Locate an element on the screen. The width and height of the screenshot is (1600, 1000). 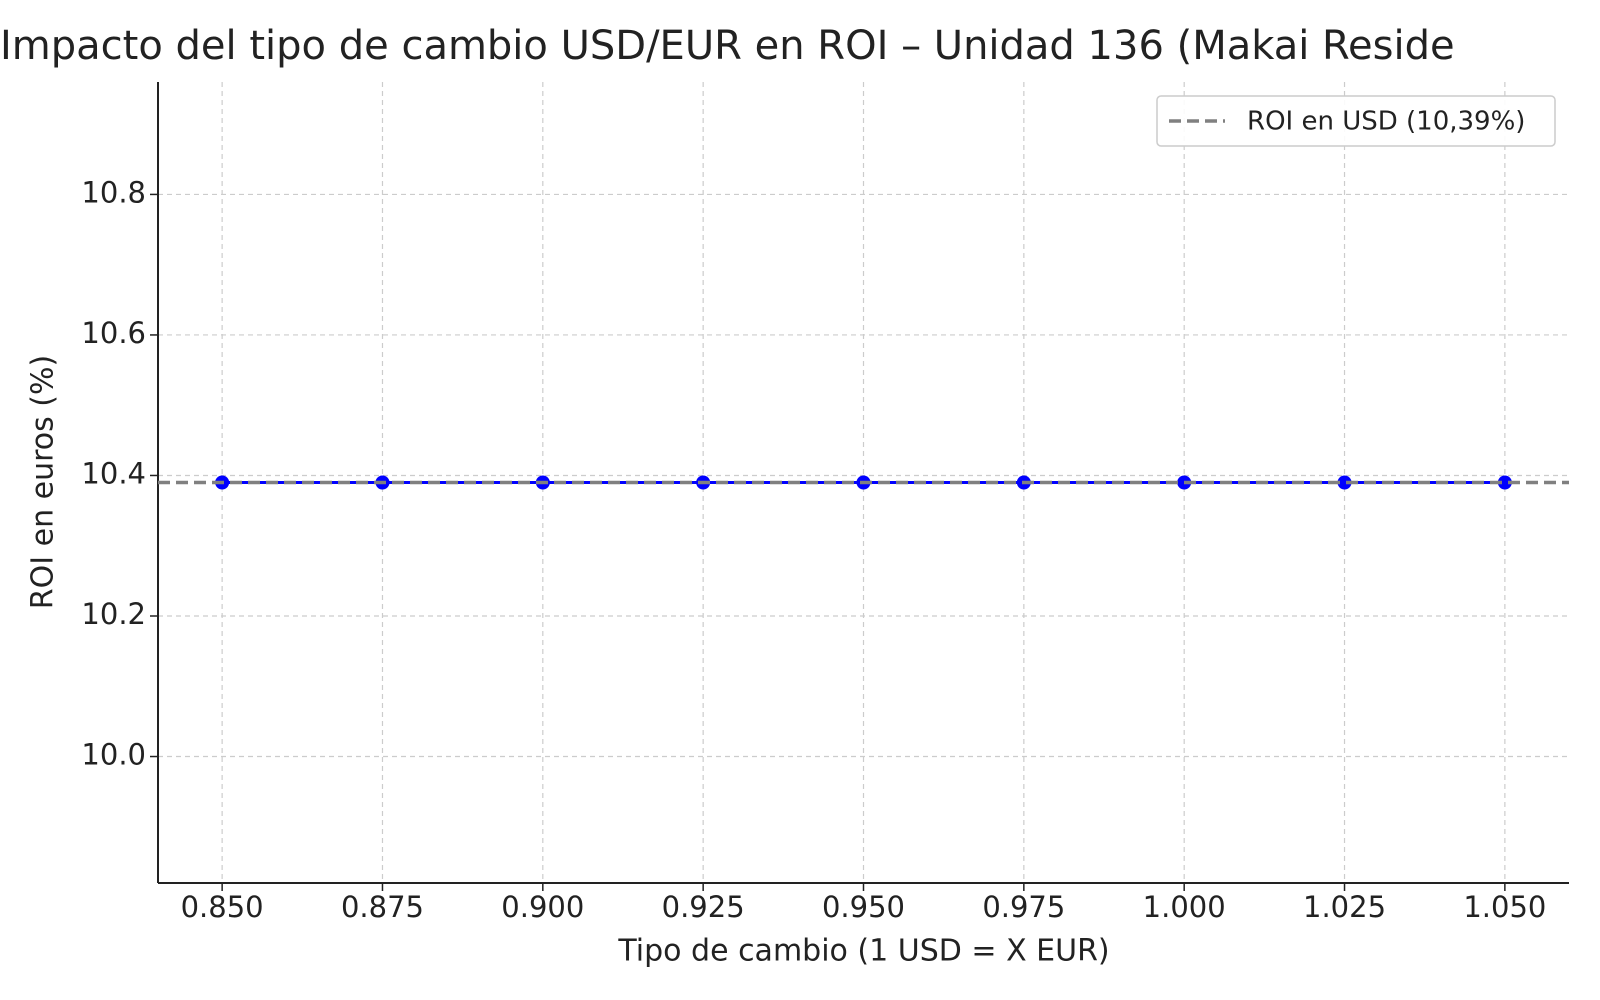
legend-box is located at coordinates (1356, 121).